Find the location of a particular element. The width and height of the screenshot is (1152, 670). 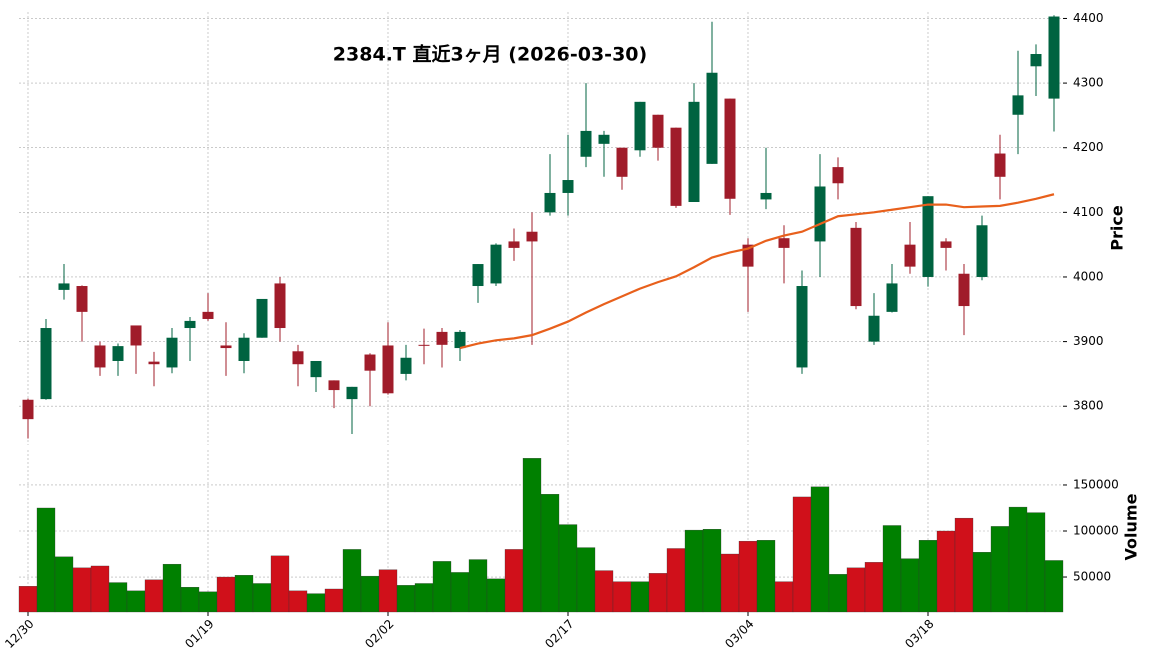

x-tick-label: 01/19 is located at coordinates (199, 634).